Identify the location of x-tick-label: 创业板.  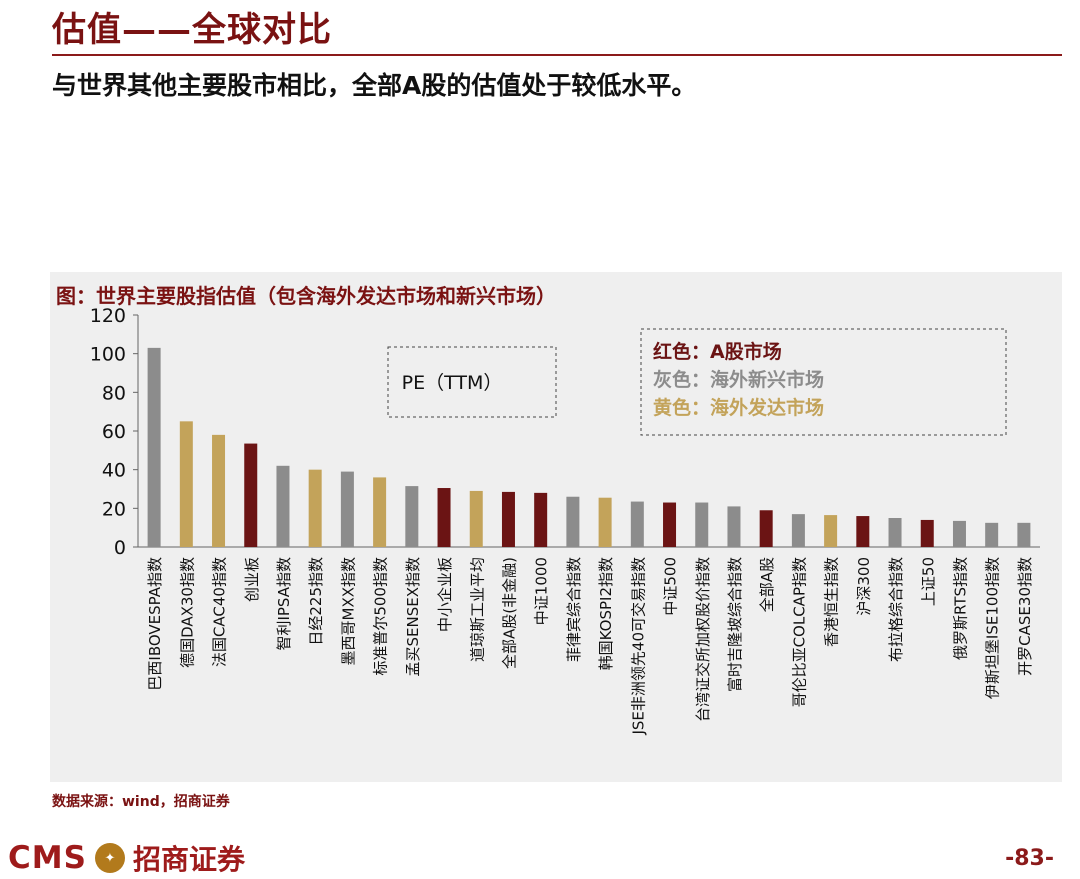
(252, 579).